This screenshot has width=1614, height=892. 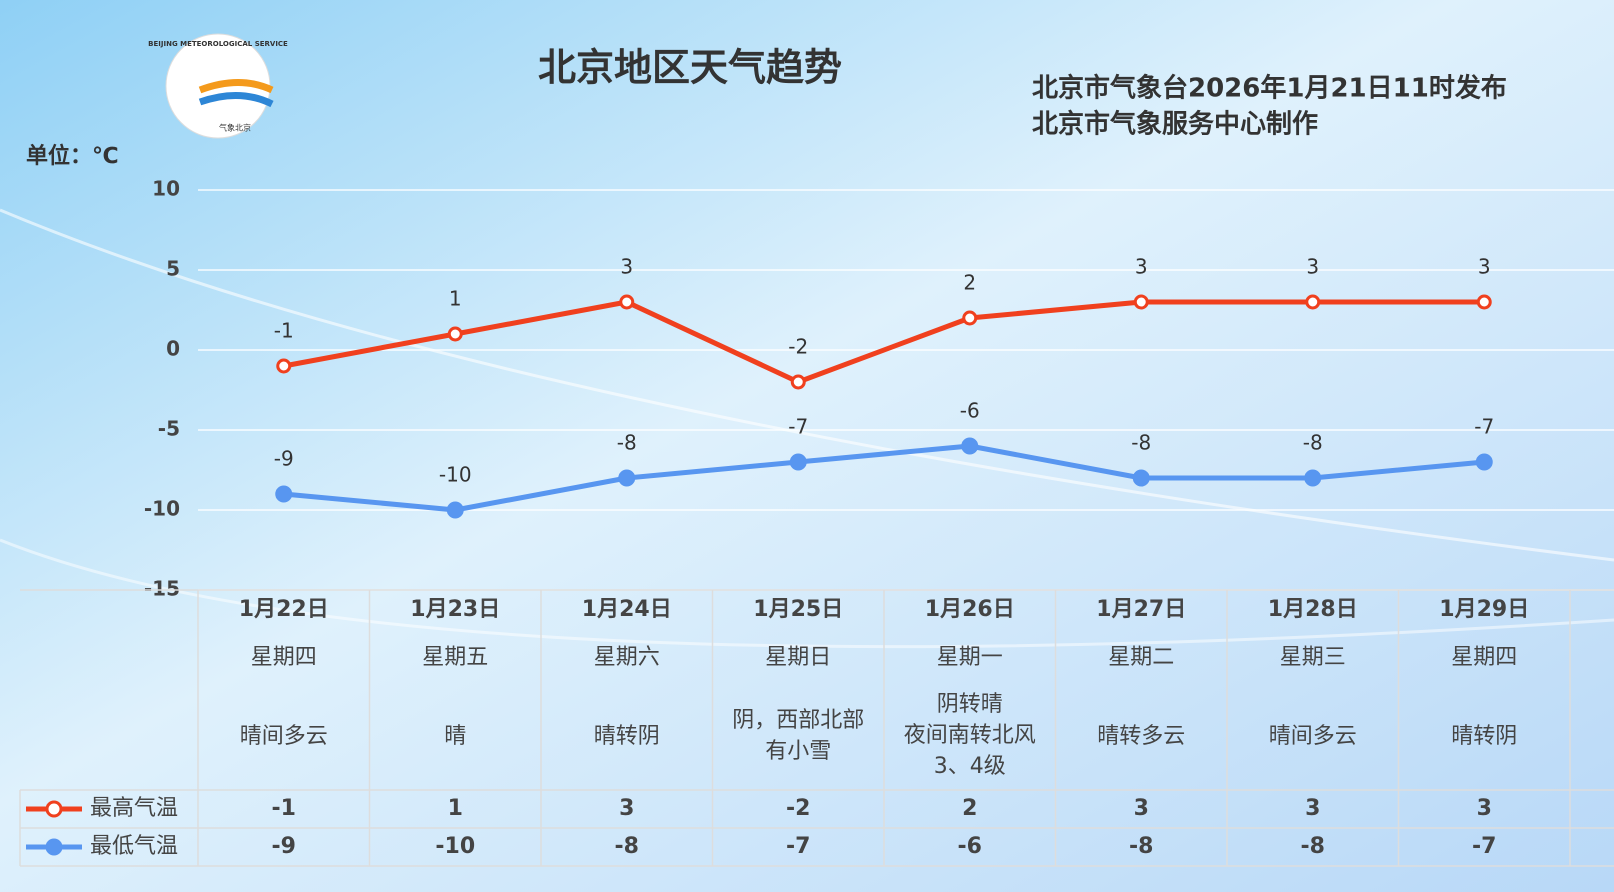 I want to click on publisher: 北京市气象台2026年1月21日11时发布, so click(x=1269, y=88).